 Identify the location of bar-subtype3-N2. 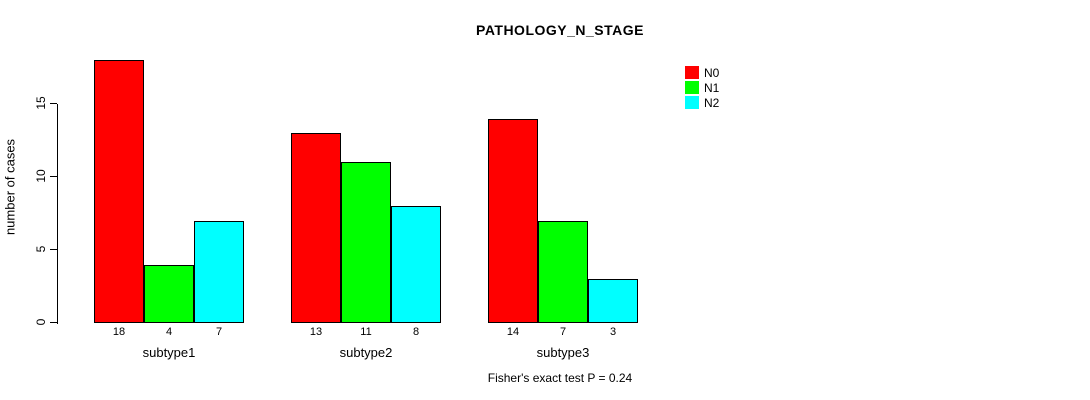
(613, 301).